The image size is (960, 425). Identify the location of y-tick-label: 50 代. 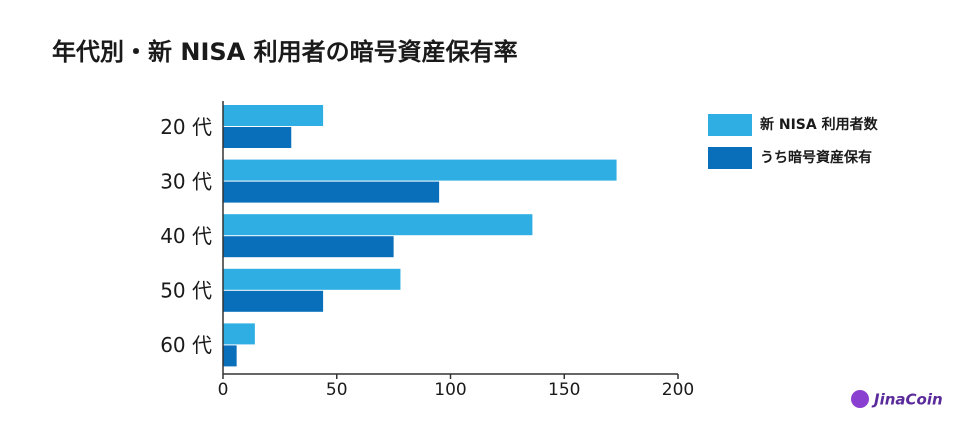
(186, 291).